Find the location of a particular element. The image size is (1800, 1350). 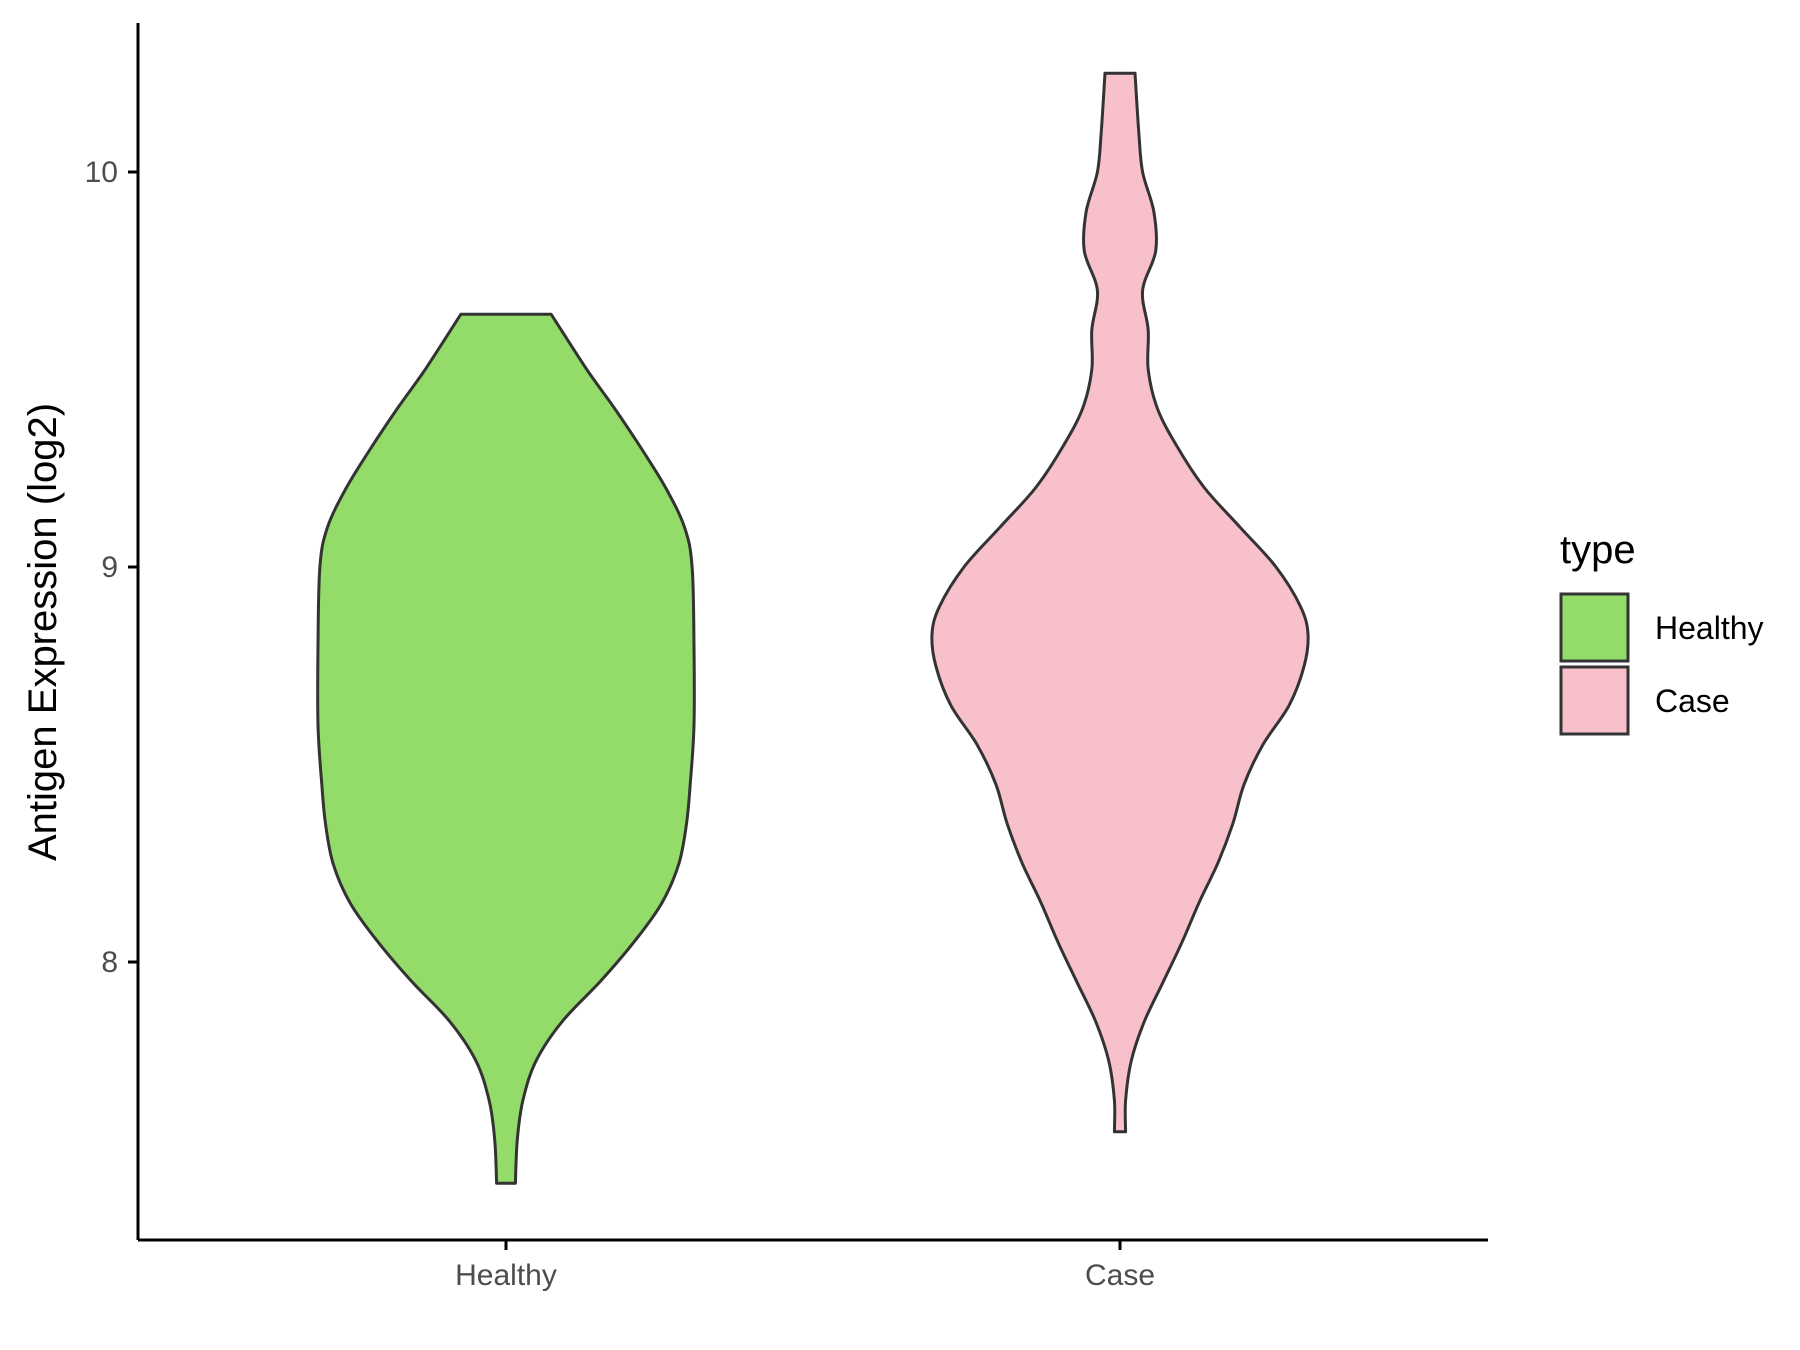

y-ticks: 8 9 10 is located at coordinates (111, 567).